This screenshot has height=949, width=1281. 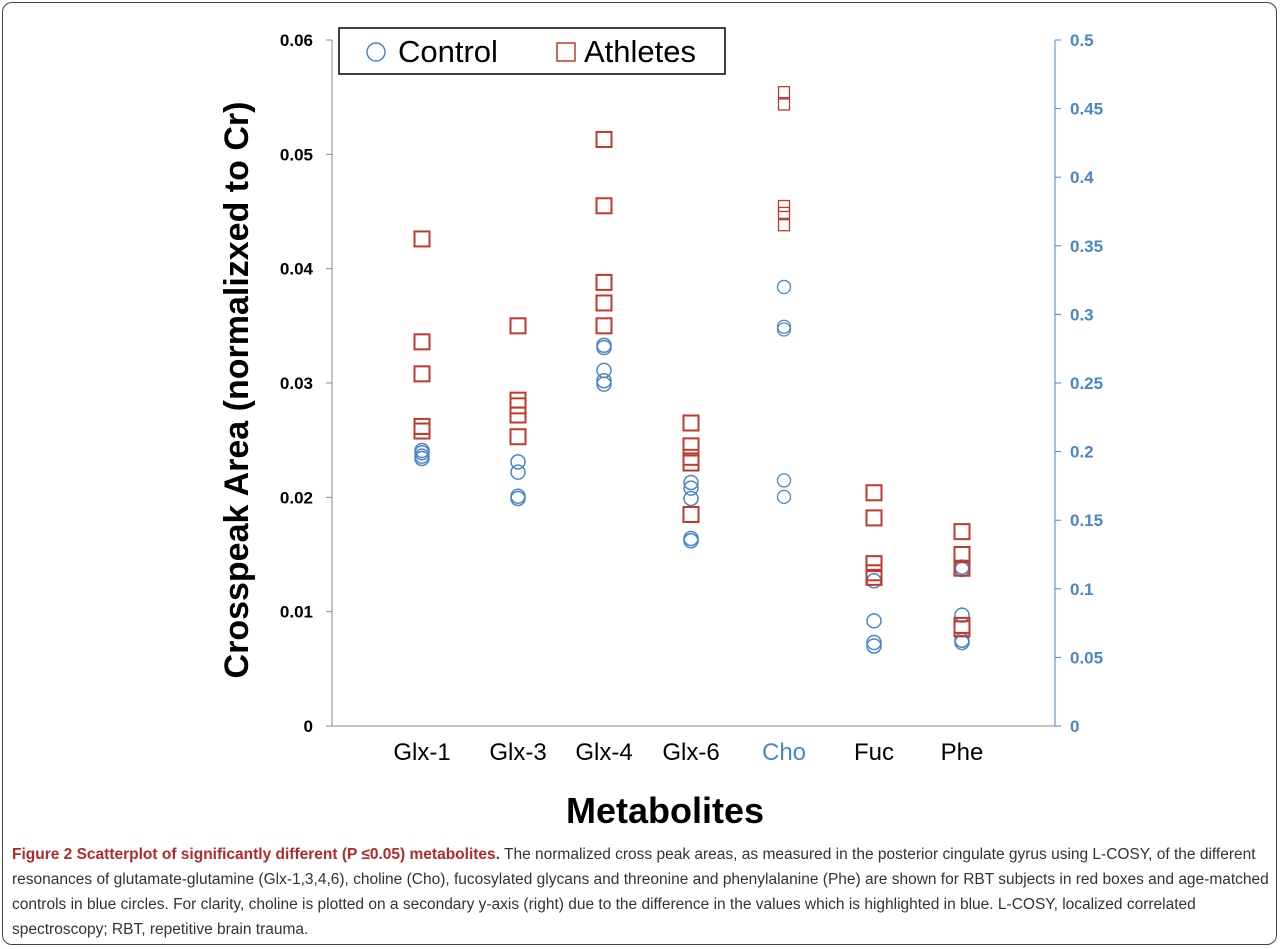 I want to click on legend-athletes-label: Athletes, so click(x=640, y=51).